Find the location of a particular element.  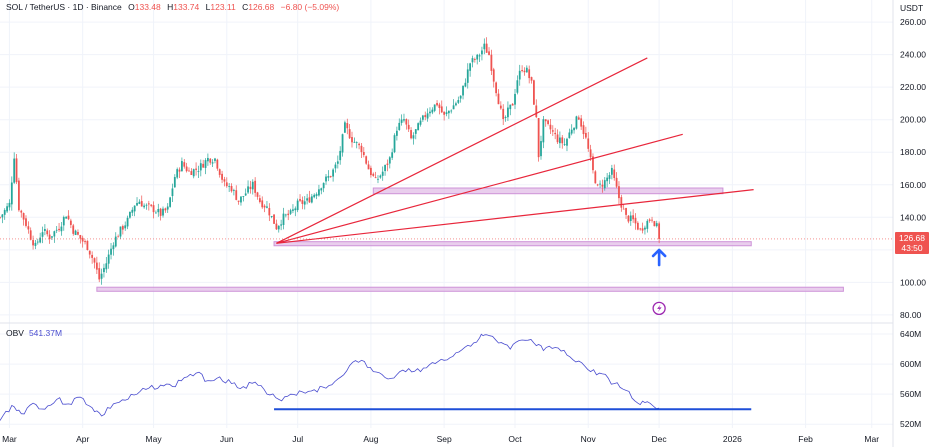

obv-tick-label: 640M is located at coordinates (910, 334).